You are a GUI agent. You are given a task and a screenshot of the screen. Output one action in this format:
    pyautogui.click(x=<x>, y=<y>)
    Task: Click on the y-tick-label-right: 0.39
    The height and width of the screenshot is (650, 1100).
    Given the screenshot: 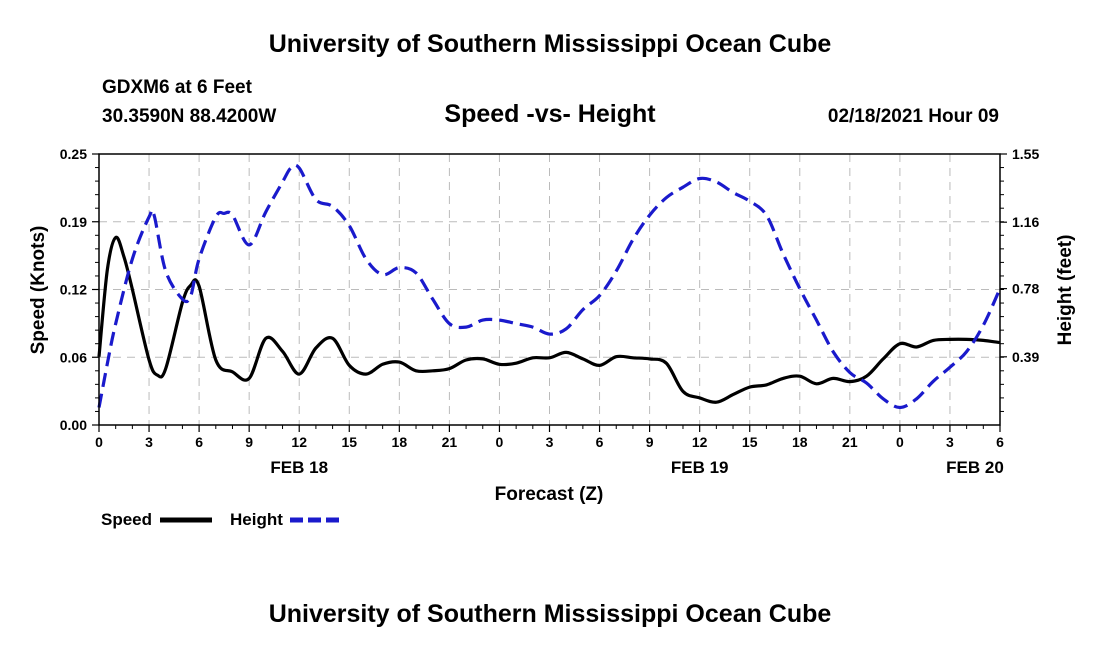 What is the action you would take?
    pyautogui.click(x=1025, y=357)
    